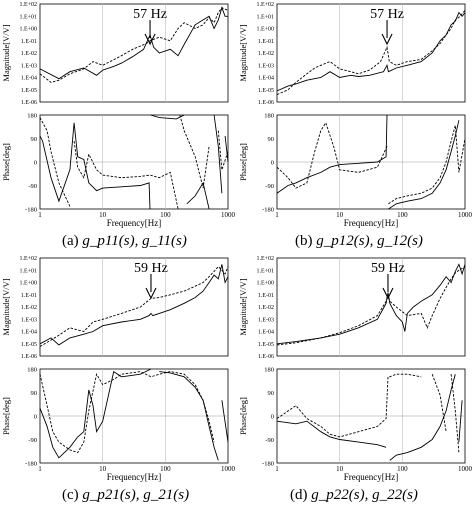 The image size is (474, 511). I want to click on caption-b: (b) g_p12(s), g_12(s), so click(359, 241).